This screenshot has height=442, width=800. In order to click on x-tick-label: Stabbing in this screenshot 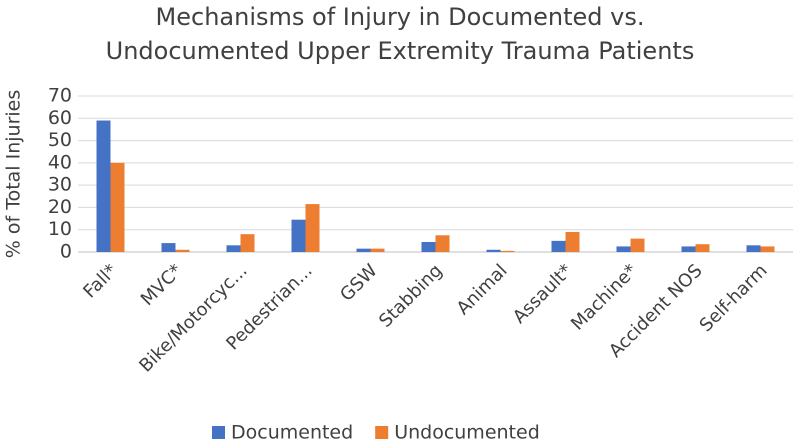, I will do `click(411, 296)`.